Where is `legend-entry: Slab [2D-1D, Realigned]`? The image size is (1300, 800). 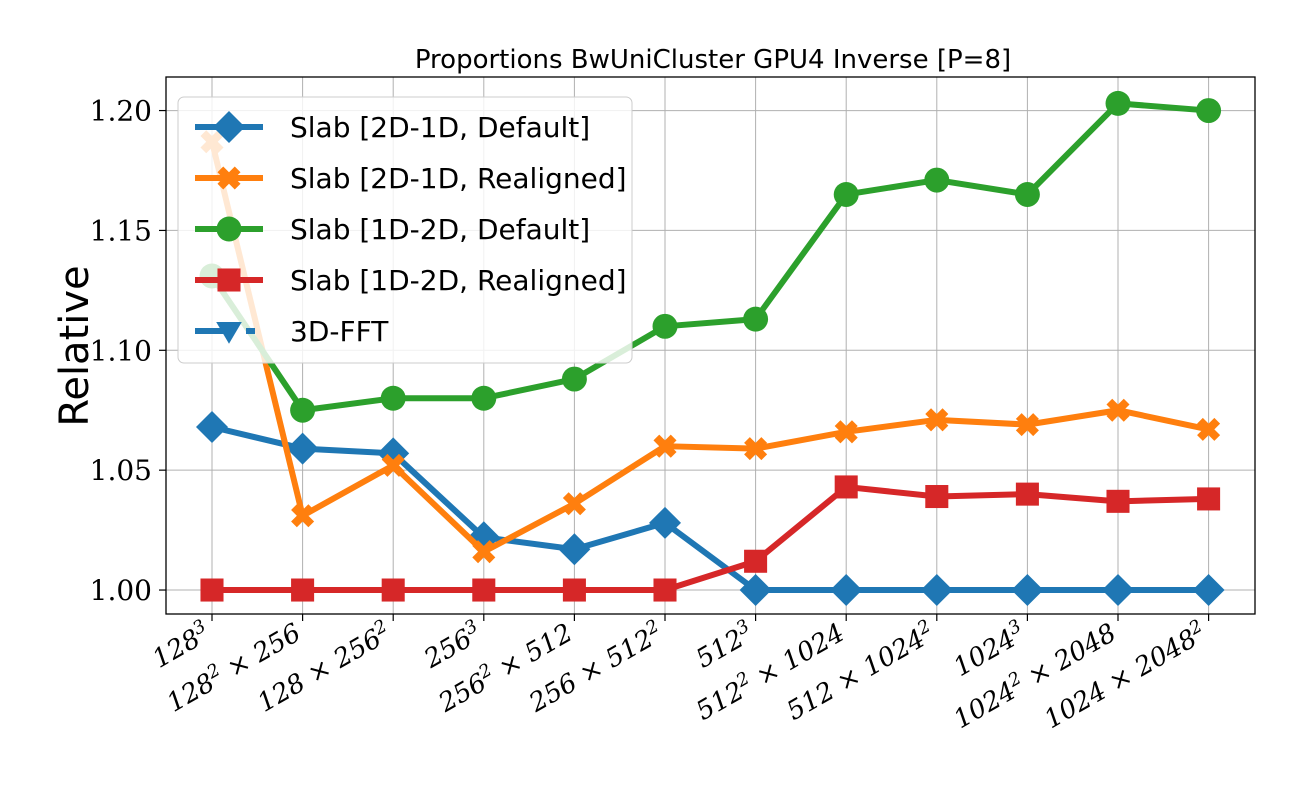 legend-entry: Slab [2D-1D, Realigned] is located at coordinates (411, 178).